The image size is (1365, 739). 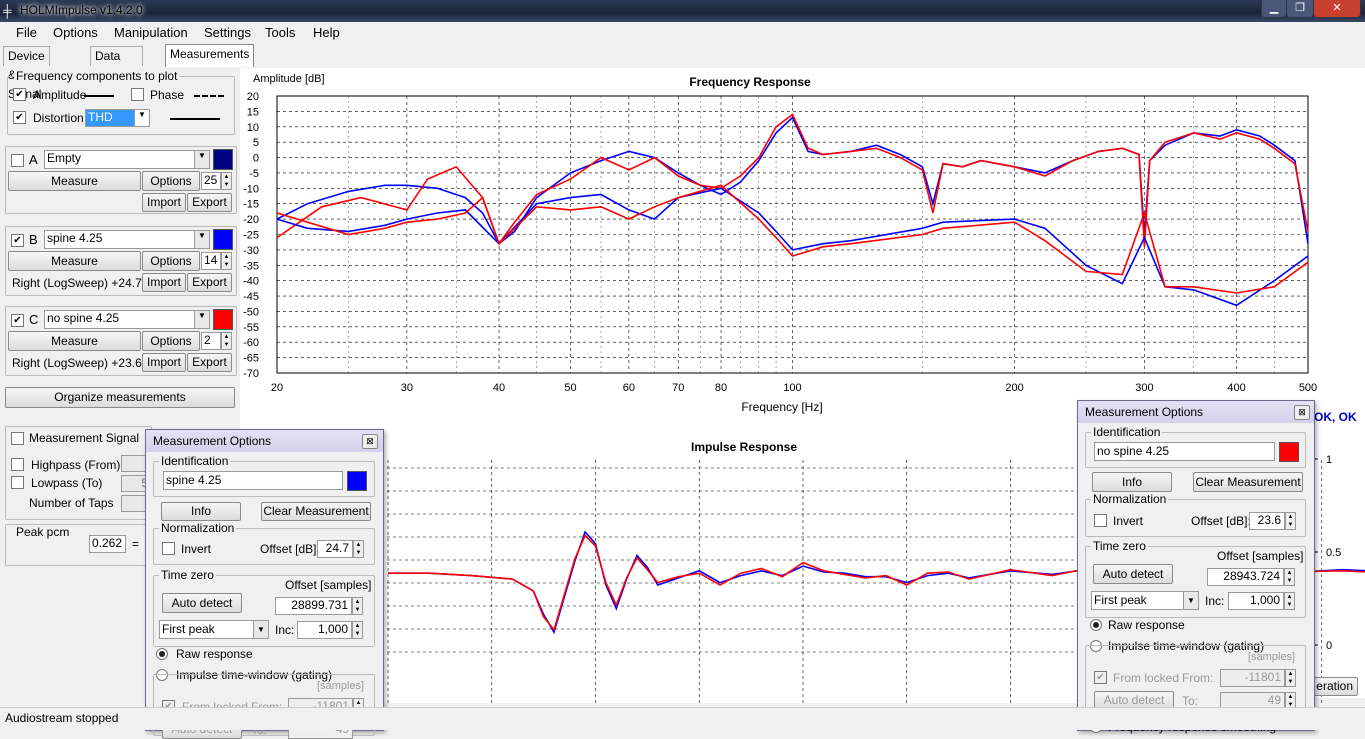 I want to click on export-c-button: Export, so click(x=209, y=362).